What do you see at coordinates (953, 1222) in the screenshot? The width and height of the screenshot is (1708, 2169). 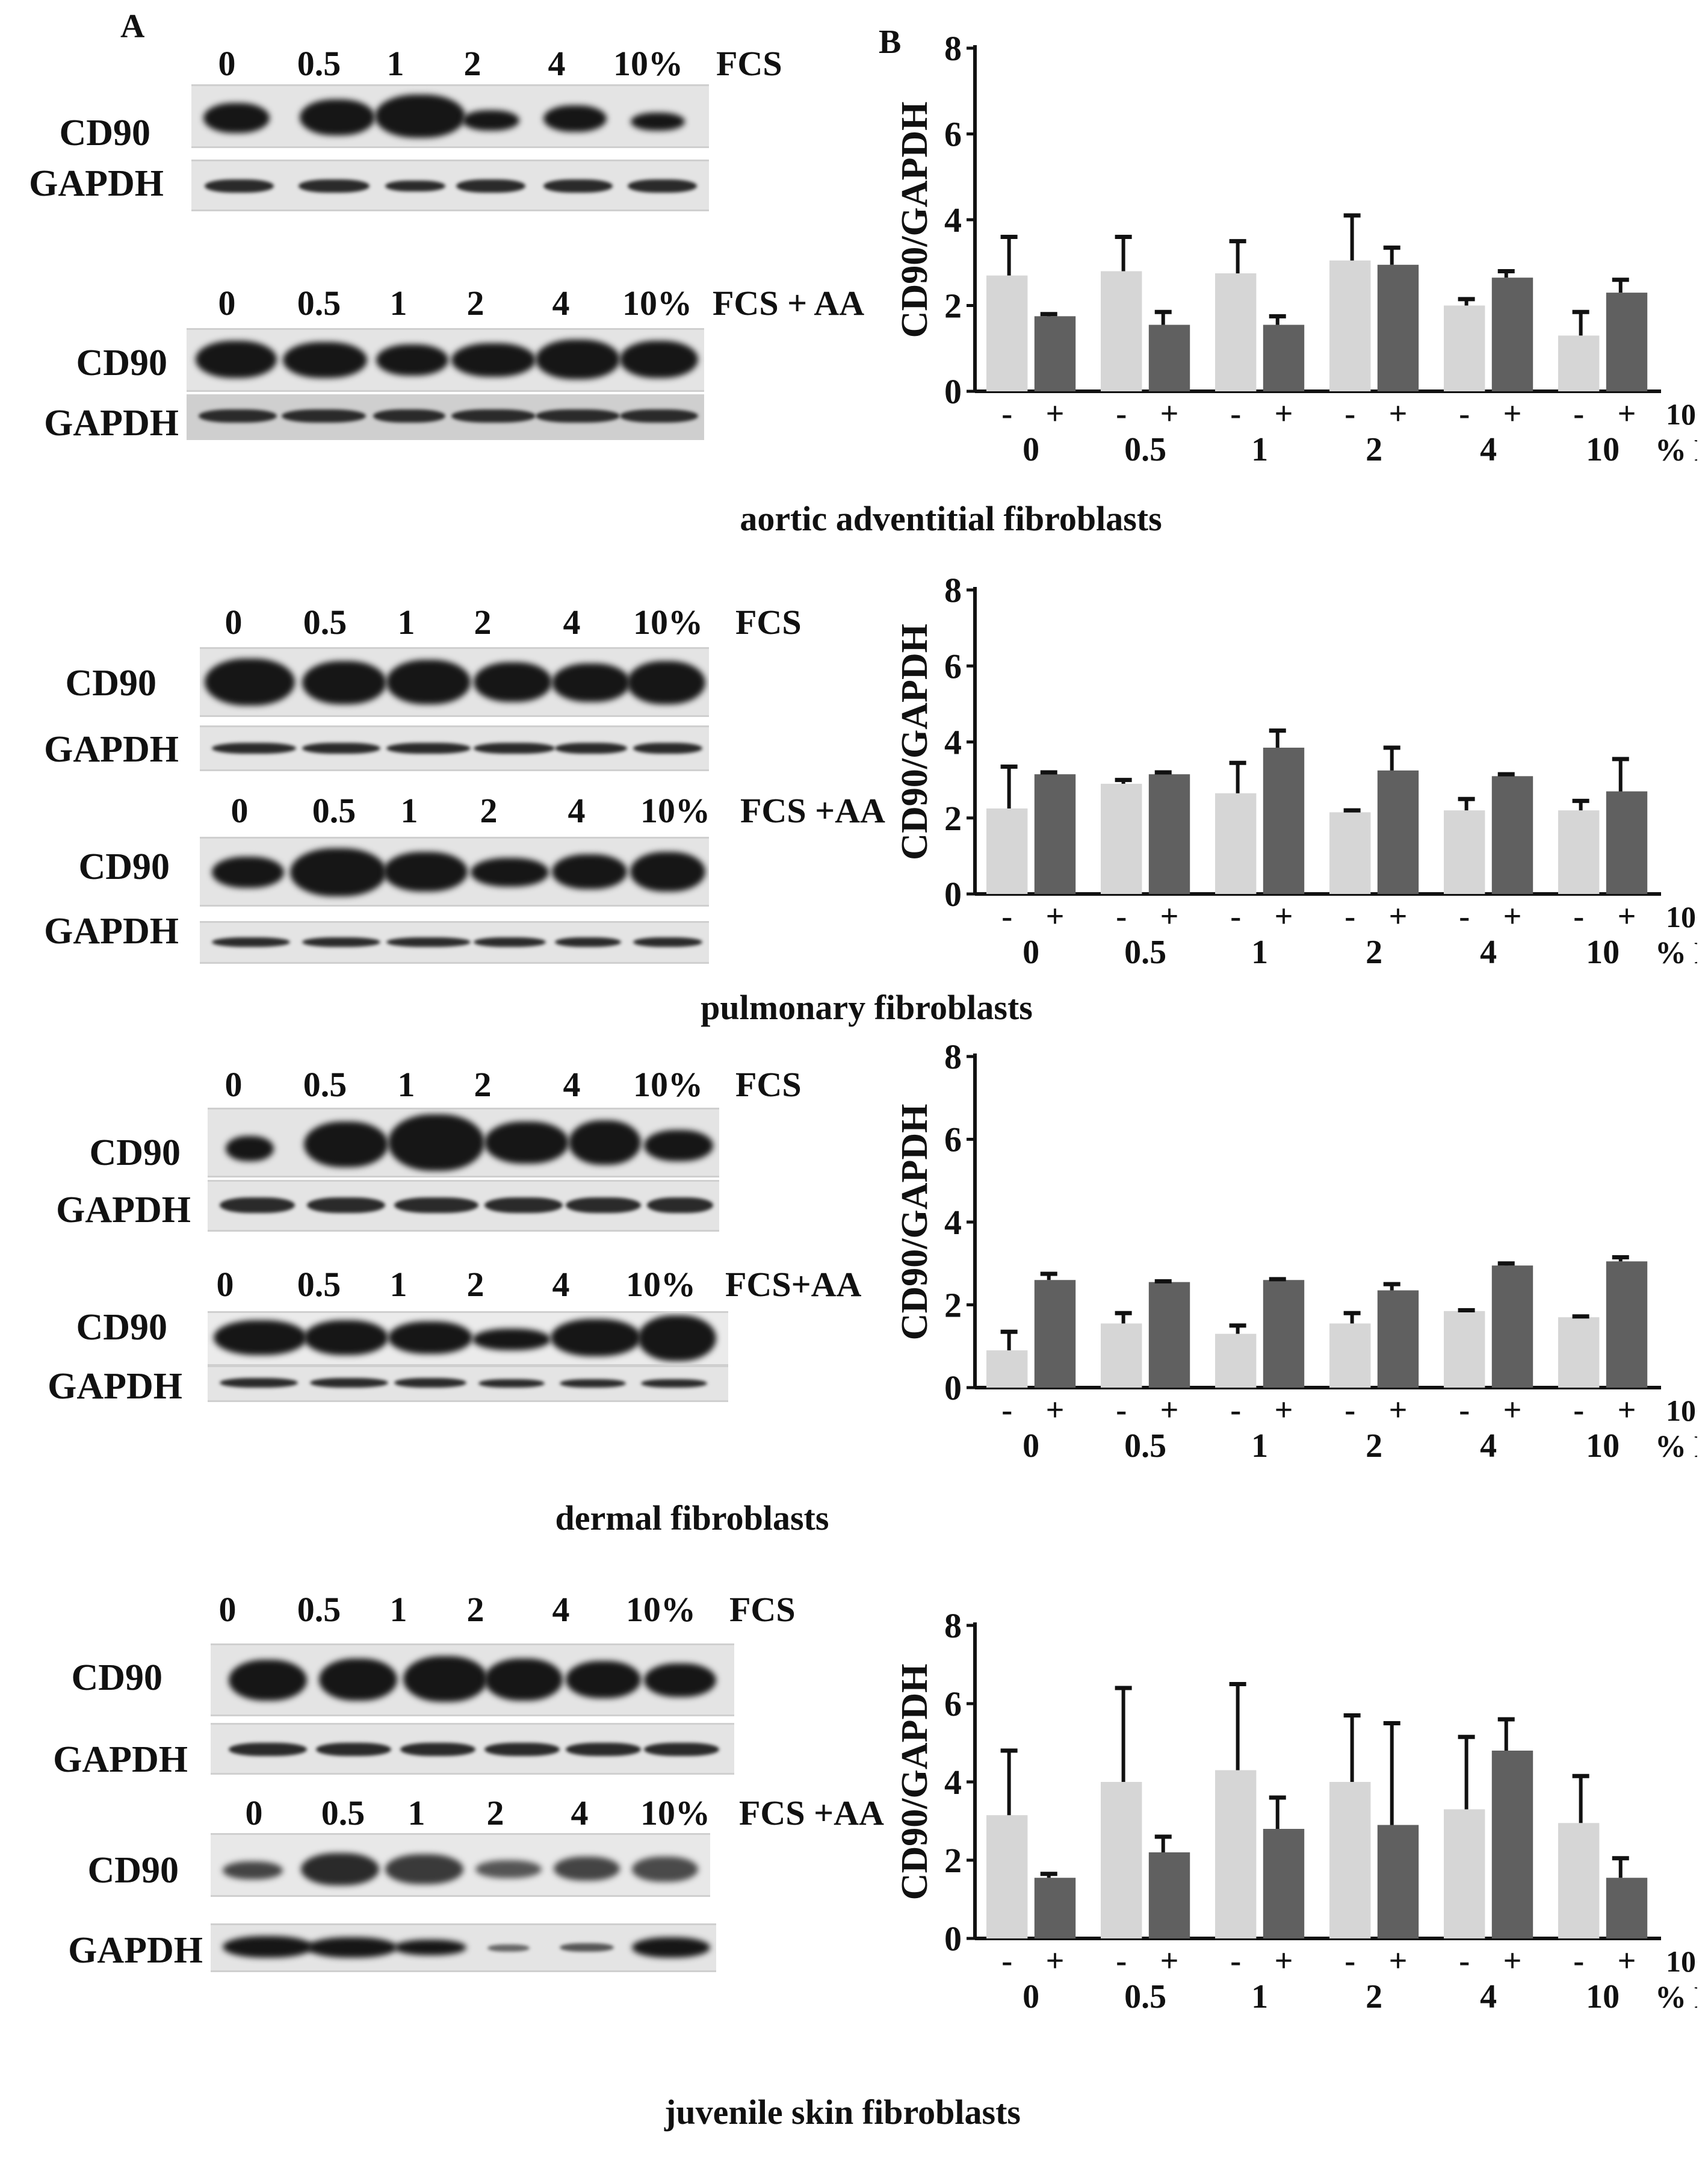 I see `y-tick-label: 4` at bounding box center [953, 1222].